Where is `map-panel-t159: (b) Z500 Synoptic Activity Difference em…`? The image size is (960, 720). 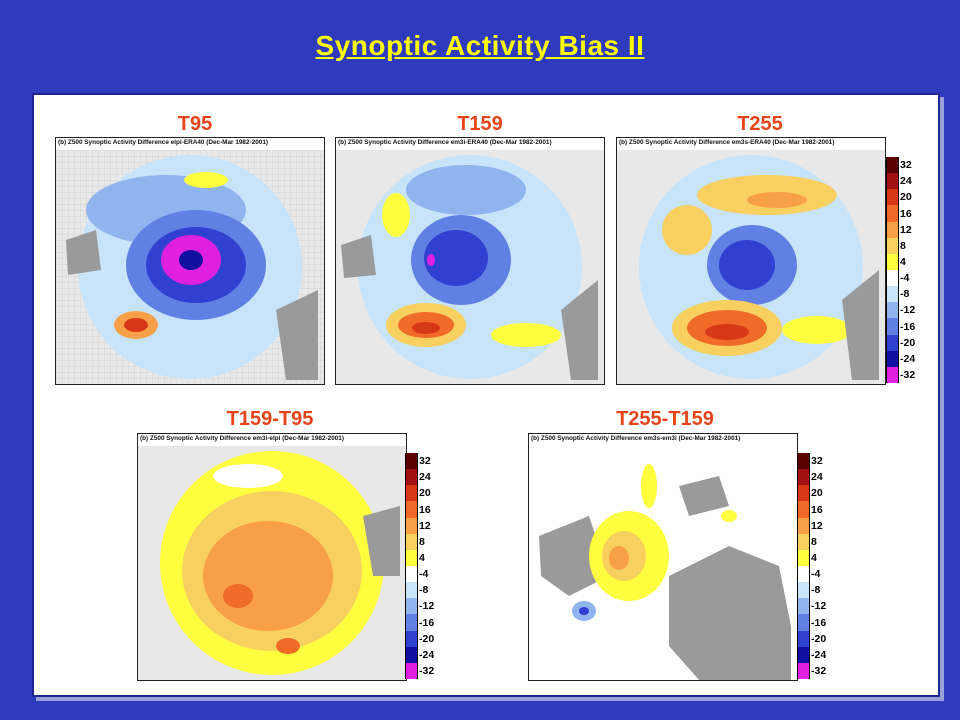
map-panel-t159: (b) Z500 Synoptic Activity Difference em… is located at coordinates (470, 261).